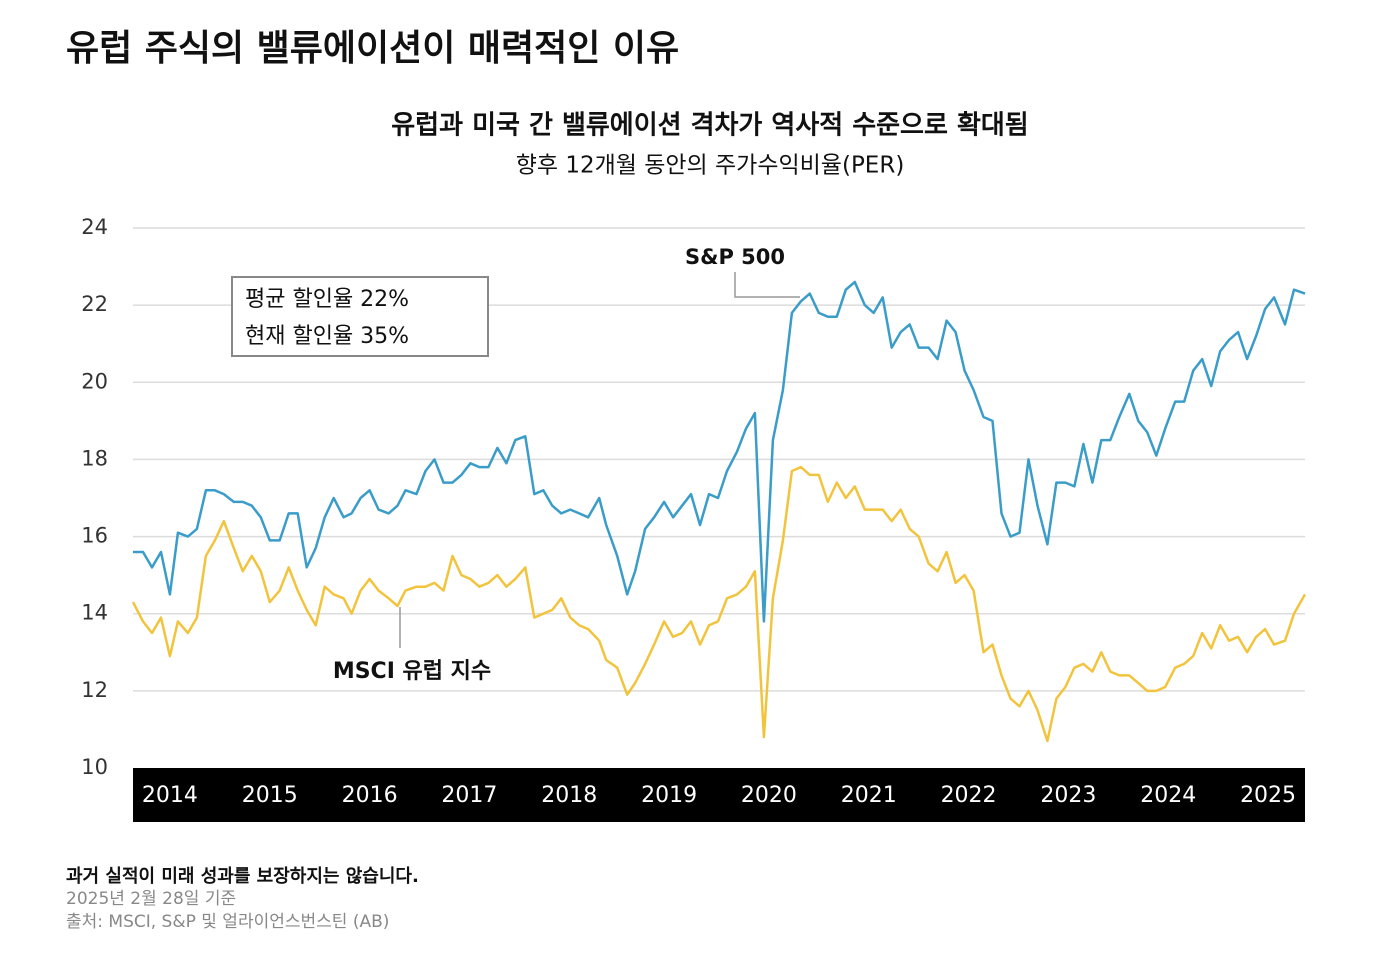  What do you see at coordinates (94, 613) in the screenshot?
I see `y-tick-label: 14` at bounding box center [94, 613].